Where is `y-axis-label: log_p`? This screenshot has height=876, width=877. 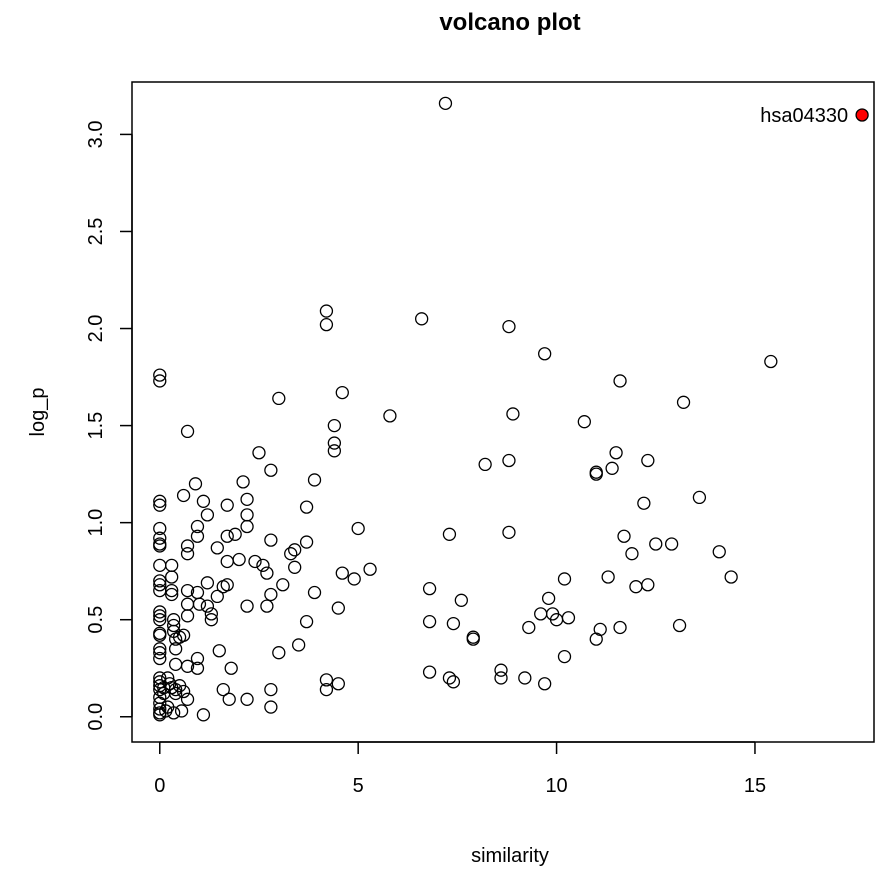 y-axis-label: log_p is located at coordinates (38, 412).